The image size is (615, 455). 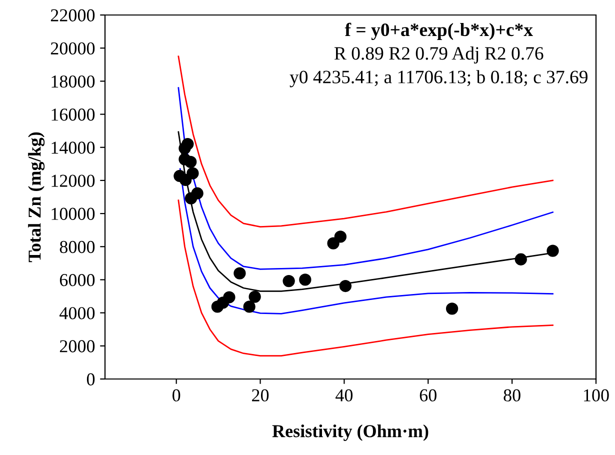 What do you see at coordinates (77, 247) in the screenshot?
I see `y-tick-label: 8000` at bounding box center [77, 247].